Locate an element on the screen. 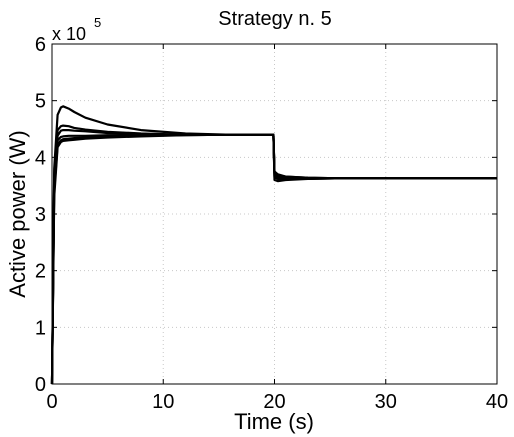 The width and height of the screenshot is (514, 437). y-multiplier-exponent: 5 is located at coordinates (97, 22).